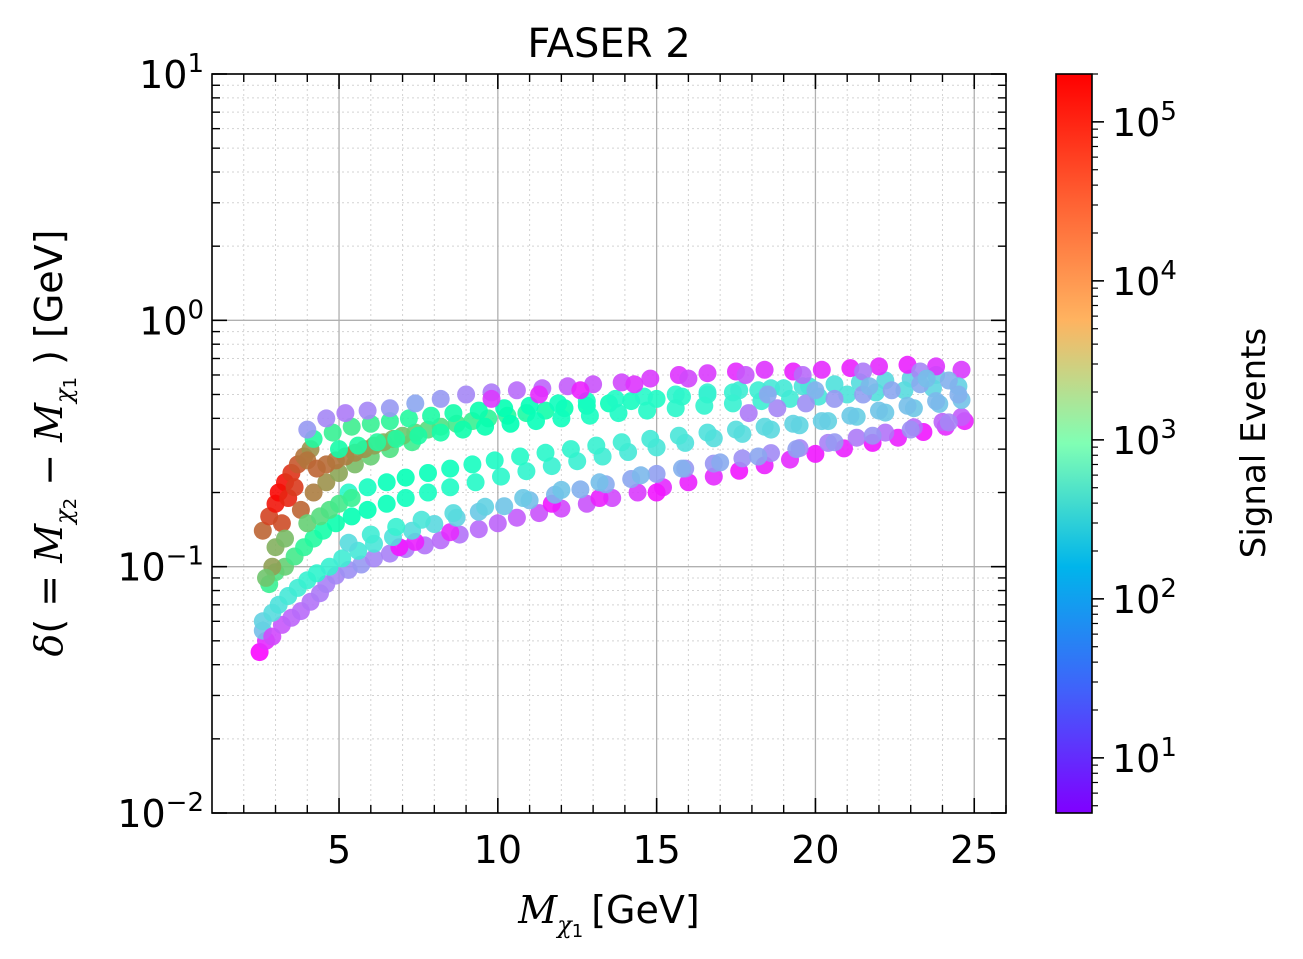 The width and height of the screenshot is (1303, 959). Describe the element at coordinates (339, 850) in the screenshot. I see `x-tick-label: 5` at that location.